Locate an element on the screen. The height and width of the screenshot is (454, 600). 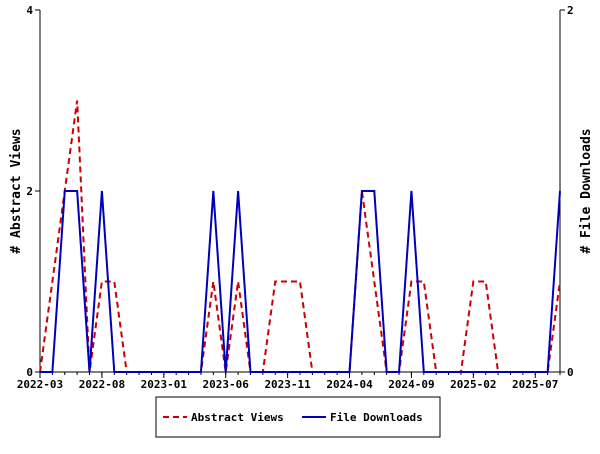
x-tick-label: 2025-07 is located at coordinates (535, 384).